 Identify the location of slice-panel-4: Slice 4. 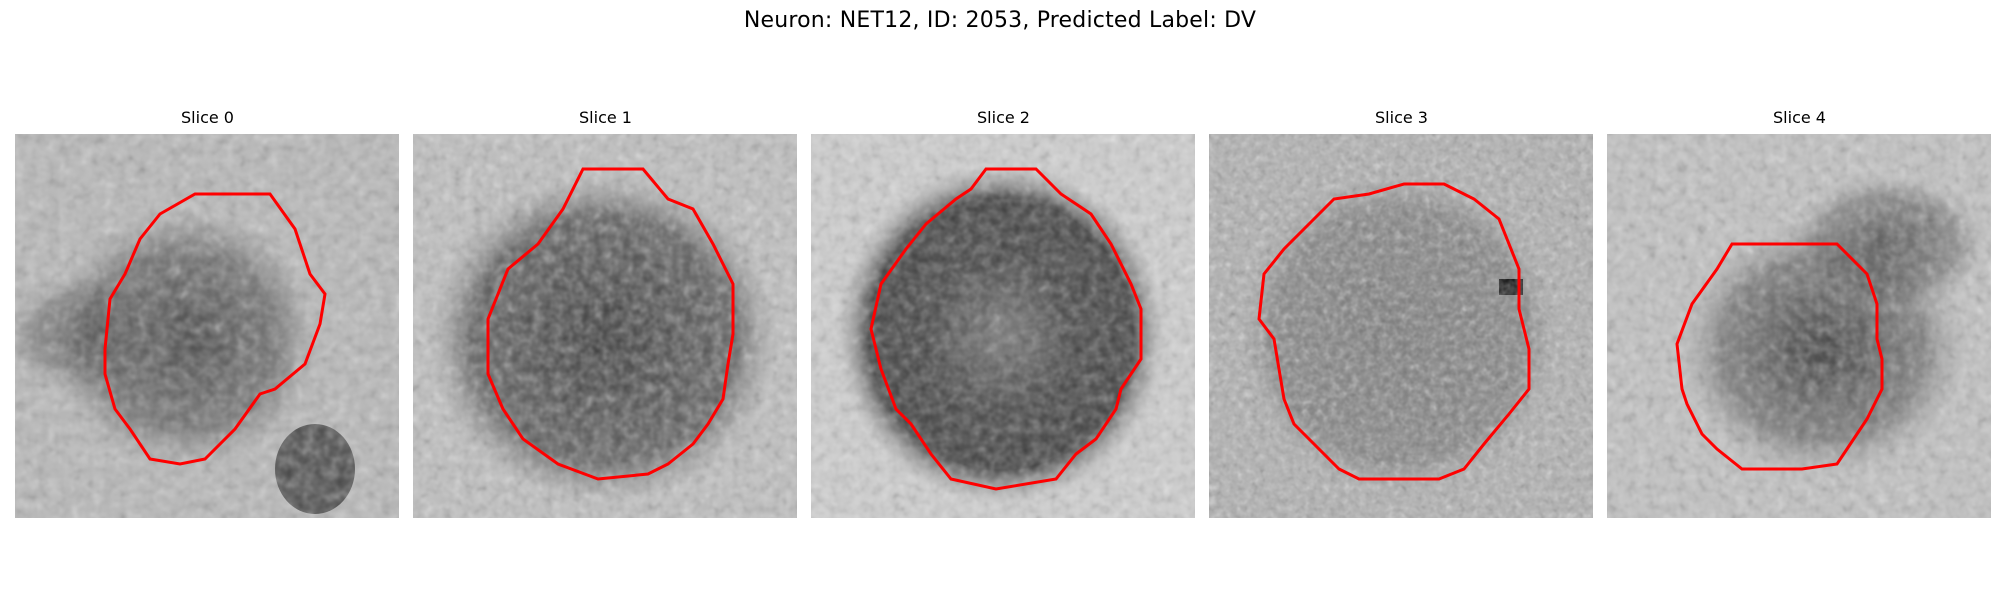
(1799, 313).